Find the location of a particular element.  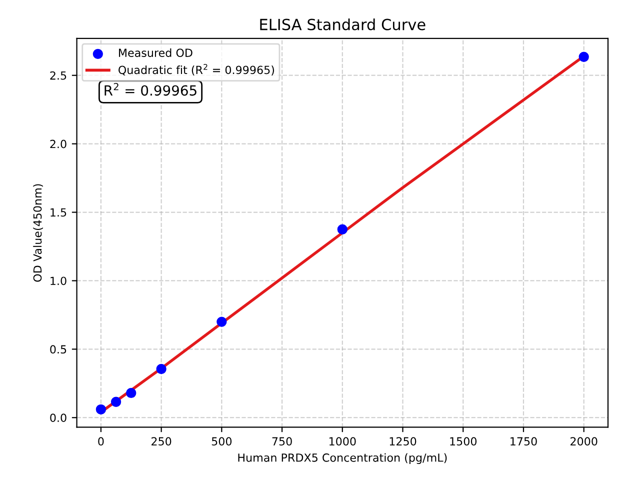

x-tick-label: 1500 is located at coordinates (463, 441).